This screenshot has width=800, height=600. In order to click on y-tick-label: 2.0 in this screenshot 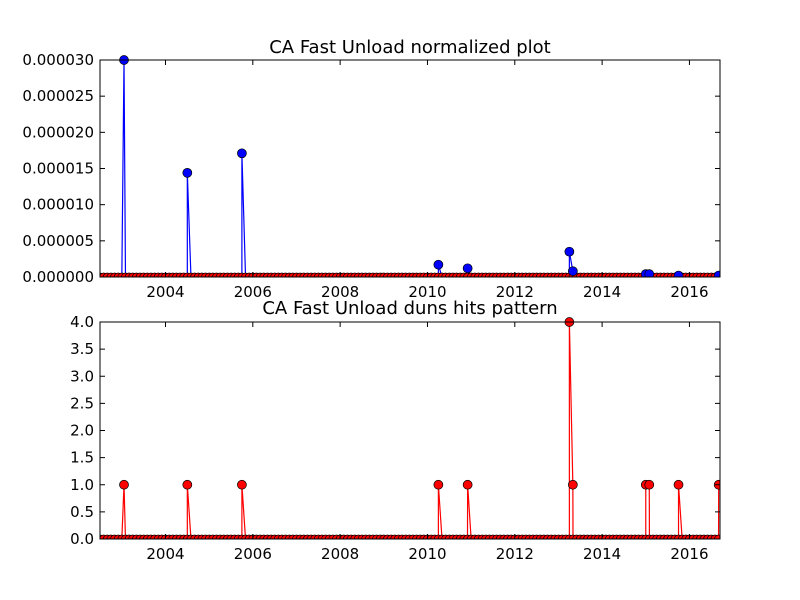, I will do `click(82, 431)`.